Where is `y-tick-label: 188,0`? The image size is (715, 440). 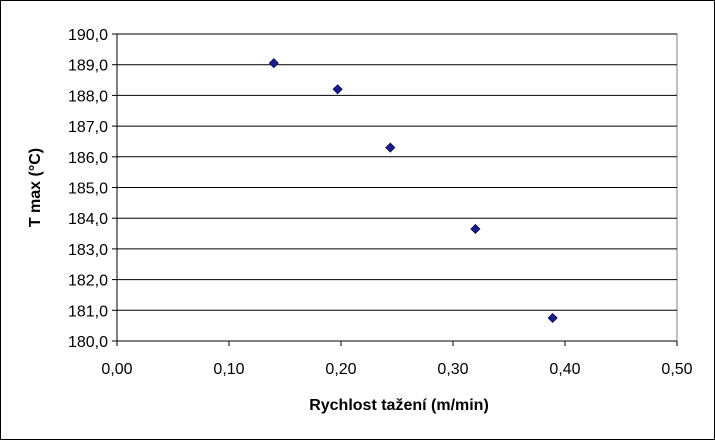
y-tick-label: 188,0 is located at coordinates (88, 96).